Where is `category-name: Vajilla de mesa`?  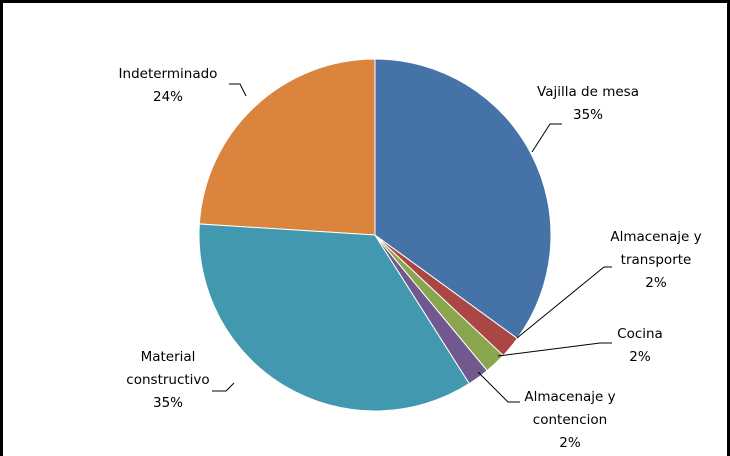
category-name: Vajilla de mesa is located at coordinates (588, 92).